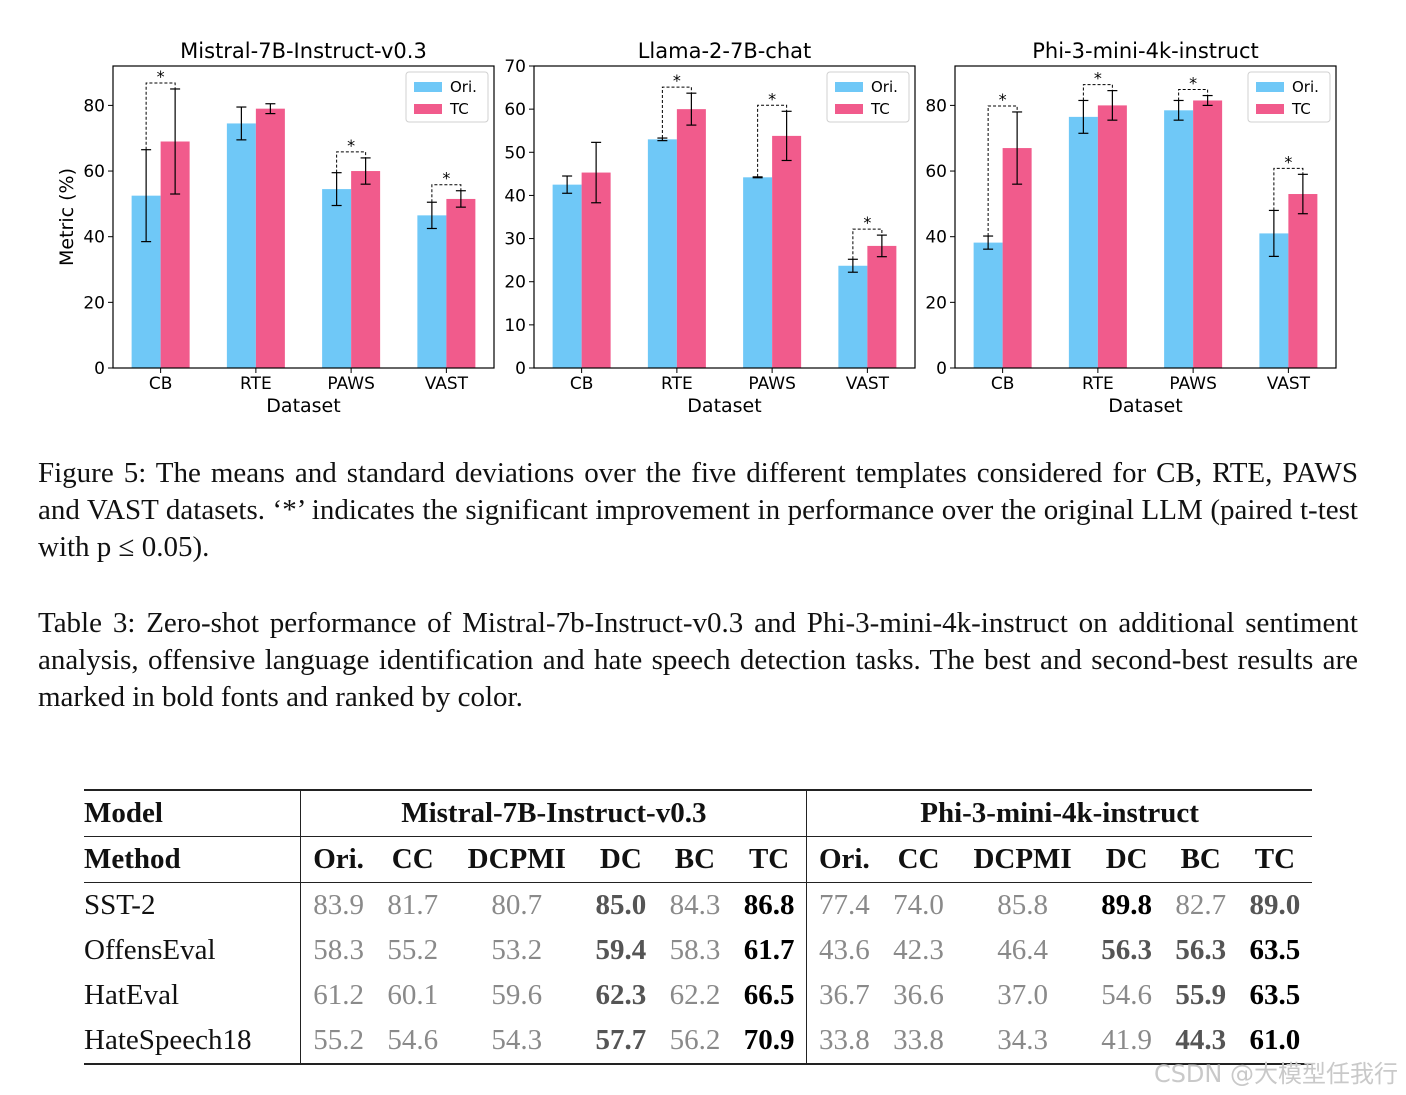 This screenshot has height=1095, width=1406. Describe the element at coordinates (517, 995) in the screenshot. I see `score-cell: 59.6` at that location.